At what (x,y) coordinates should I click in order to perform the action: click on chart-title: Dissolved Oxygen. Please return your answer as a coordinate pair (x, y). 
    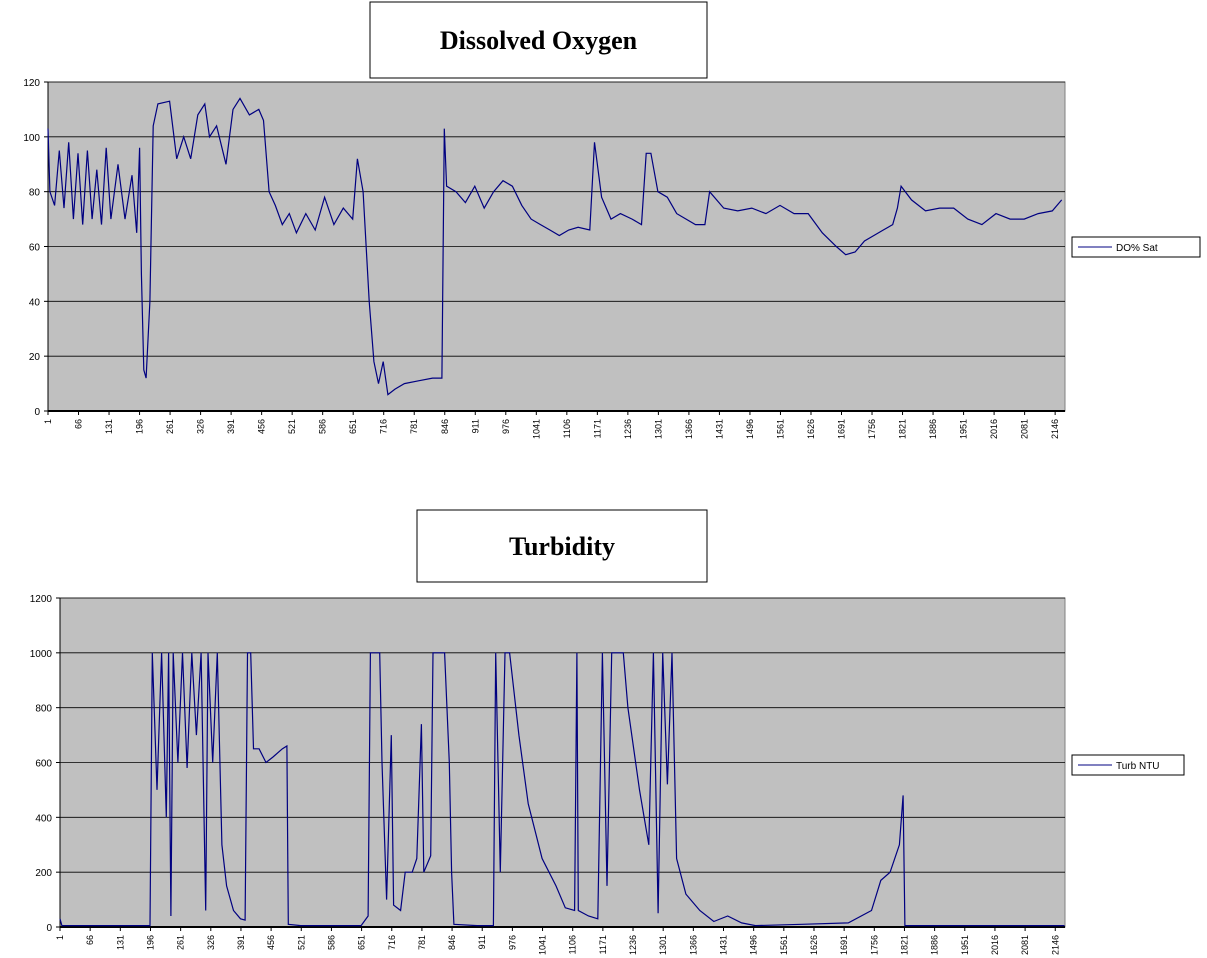
    Looking at the image, I should click on (539, 40).